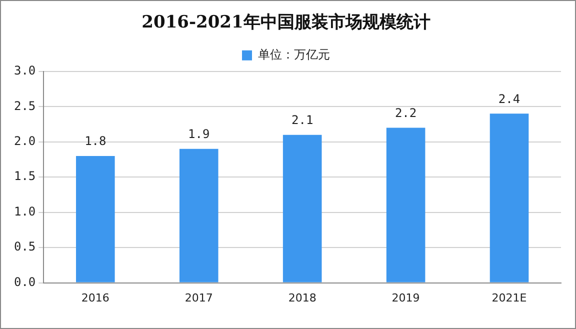 The image size is (576, 329). What do you see at coordinates (509, 99) in the screenshot?
I see `data-label: 2.4` at bounding box center [509, 99].